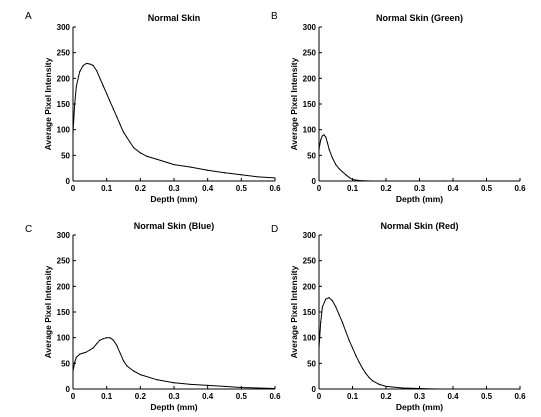 The image size is (541, 417). What do you see at coordinates (73, 396) in the screenshot?
I see `x-tick-label: 0` at bounding box center [73, 396].